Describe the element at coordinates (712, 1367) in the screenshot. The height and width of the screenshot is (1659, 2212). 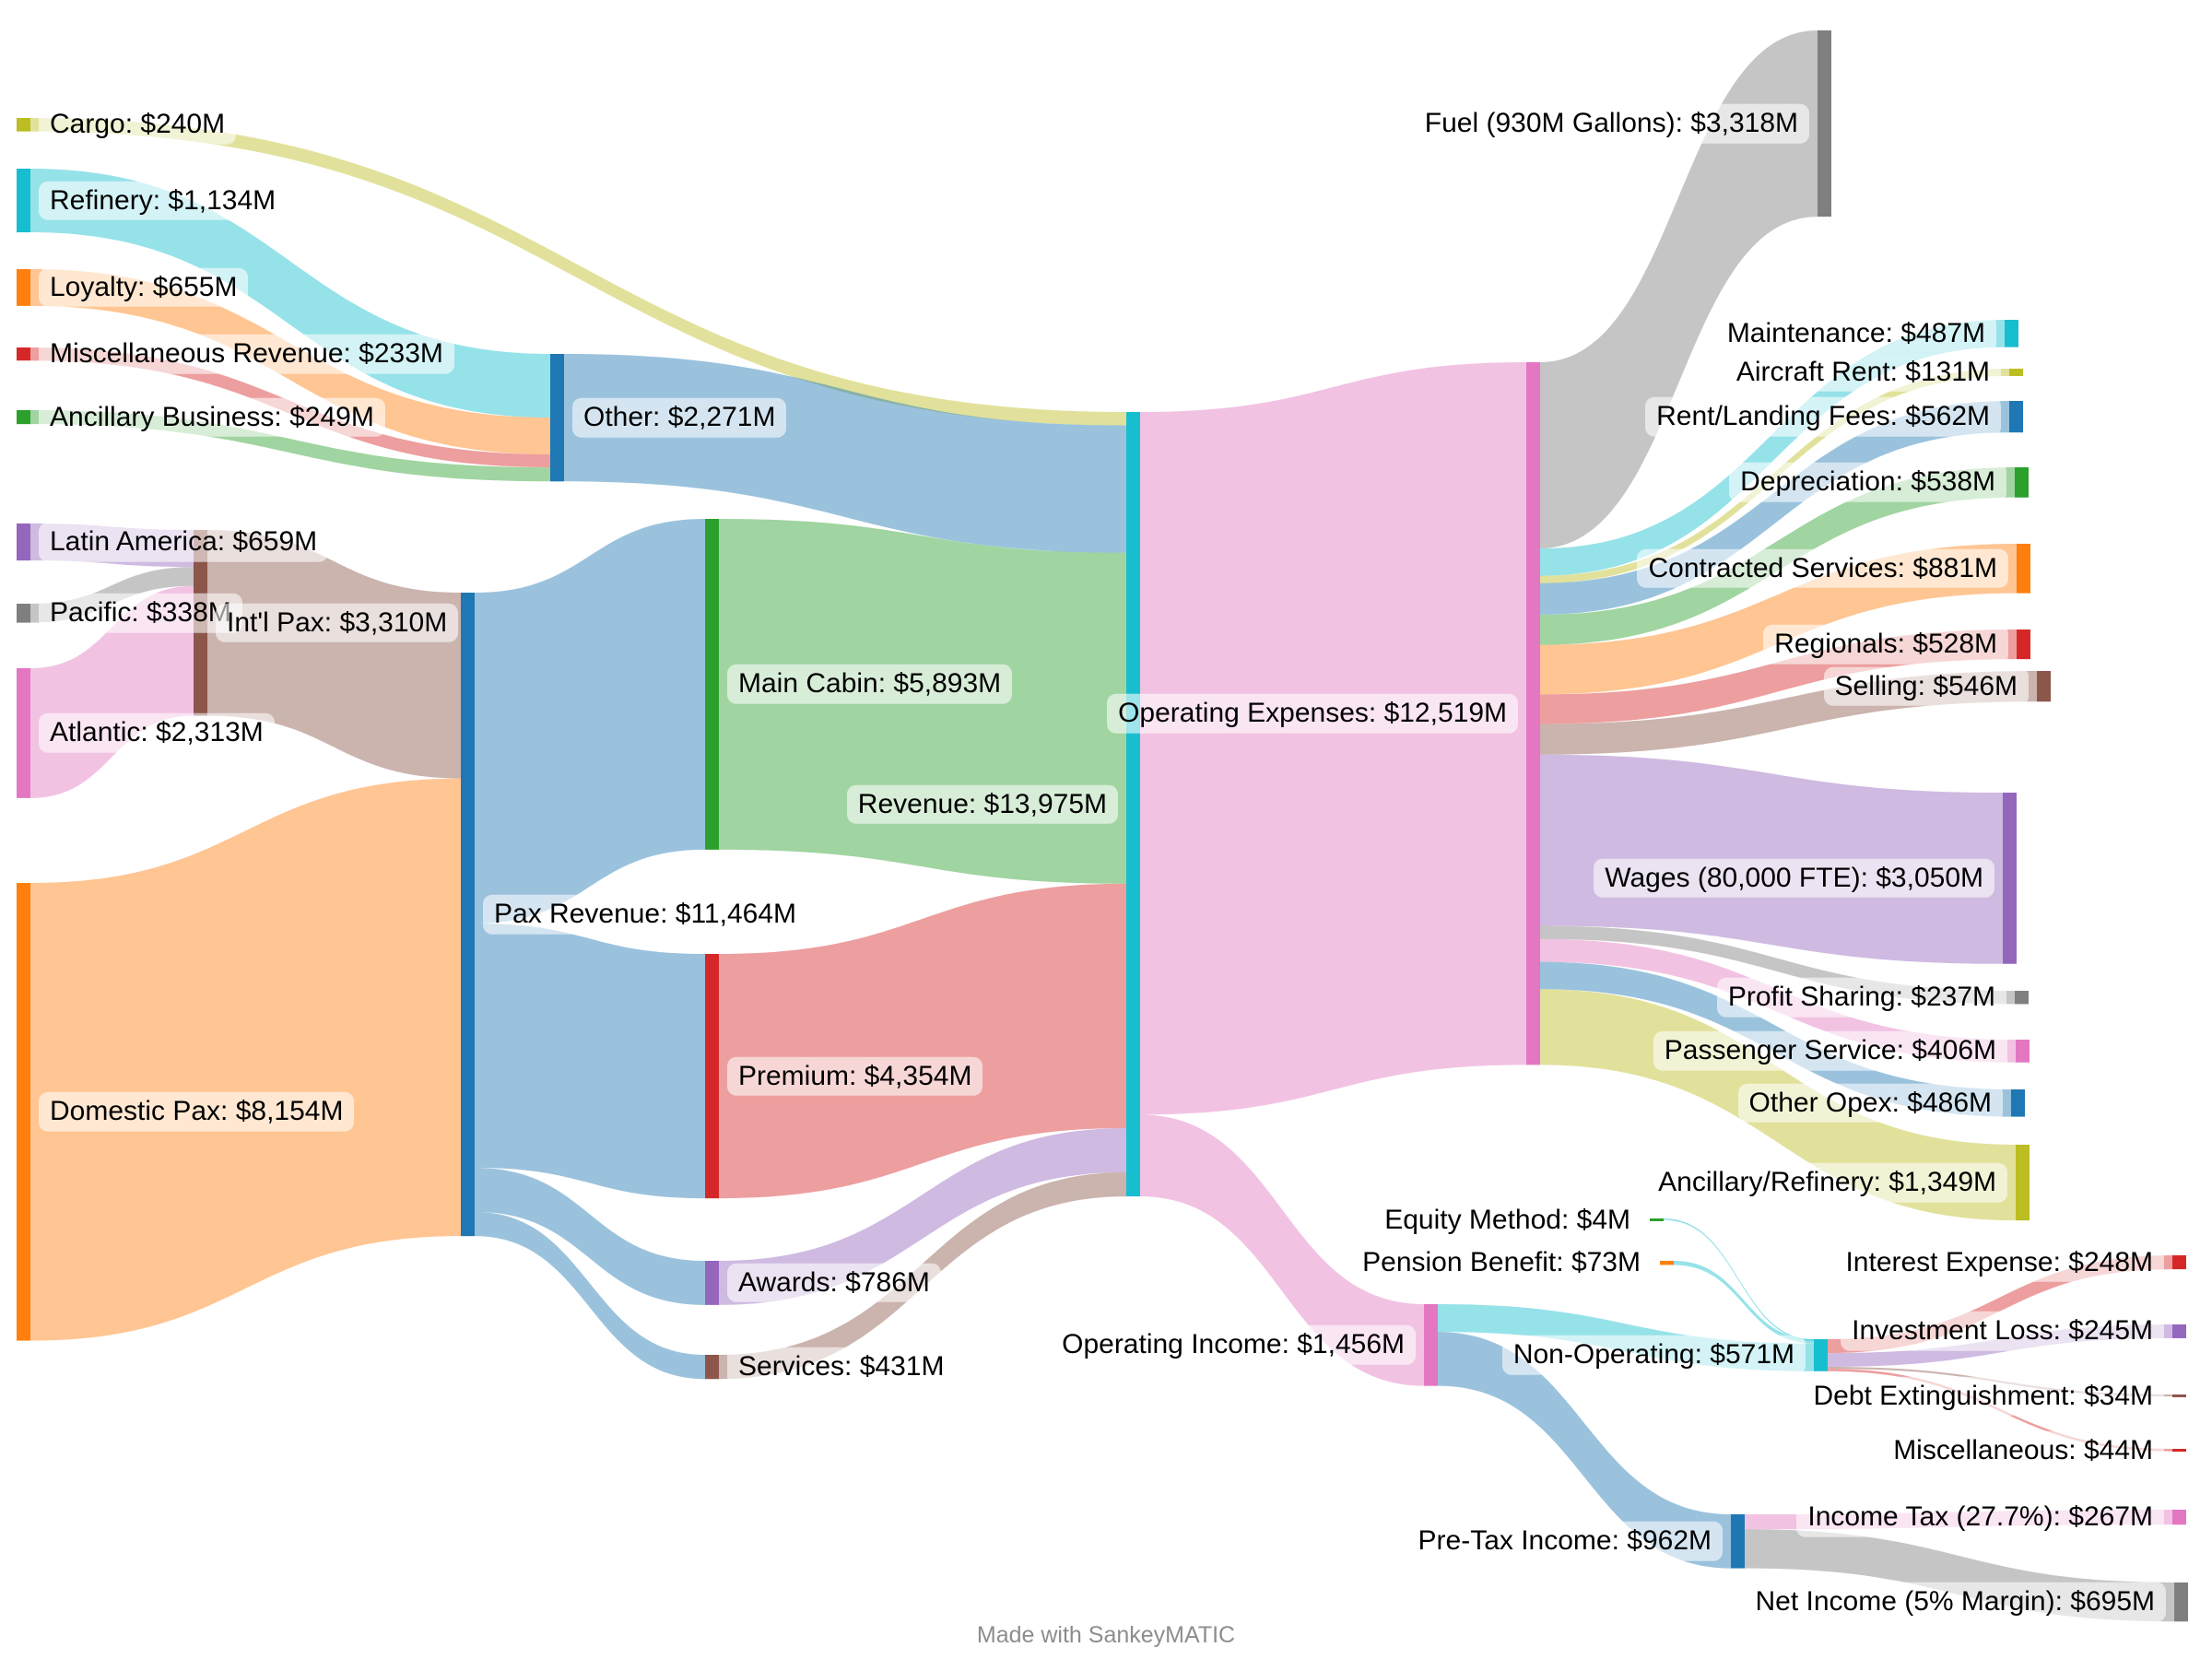
I see `node-services` at that location.